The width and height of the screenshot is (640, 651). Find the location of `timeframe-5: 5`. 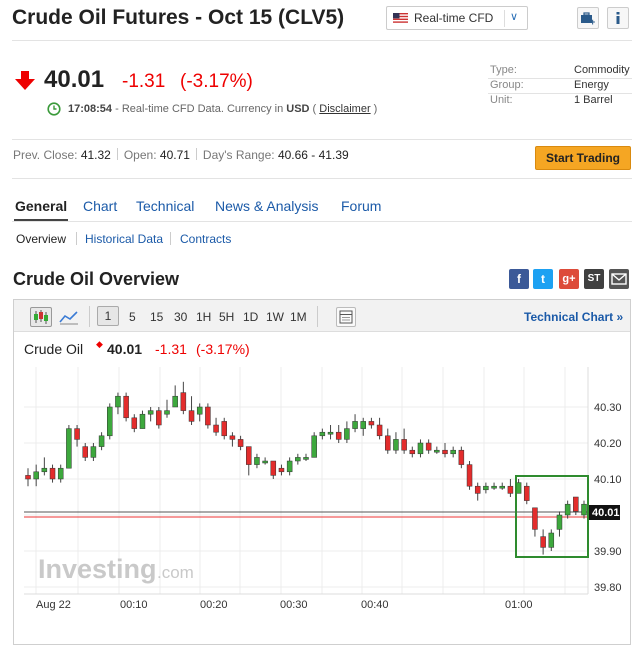

timeframe-5: 5 is located at coordinates (132, 317).